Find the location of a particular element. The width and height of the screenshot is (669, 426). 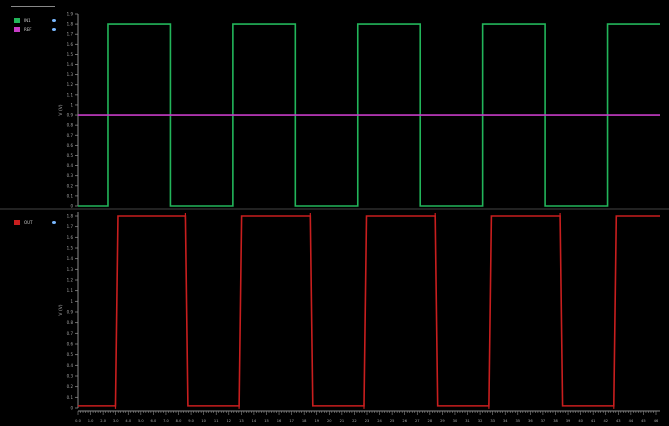

x-tick-label: 20 is located at coordinates (329, 421).